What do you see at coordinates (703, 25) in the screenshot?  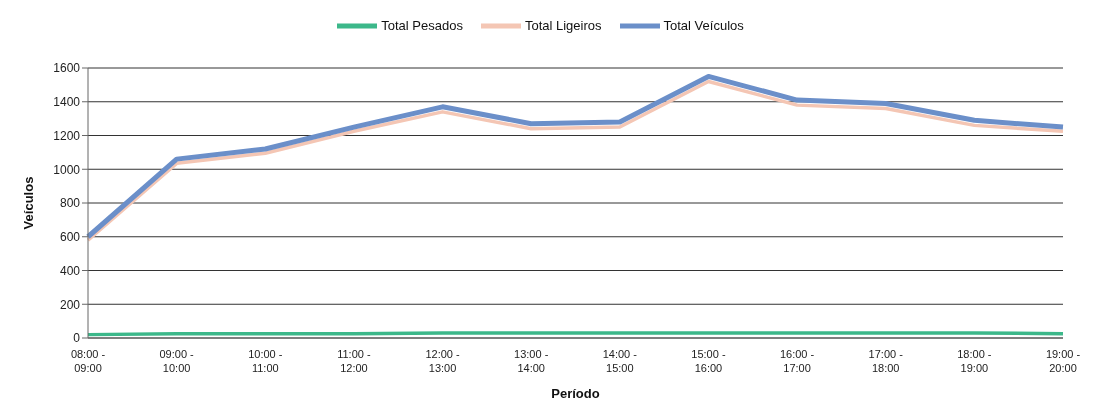 I see `legend-label: Total Veículos` at bounding box center [703, 25].